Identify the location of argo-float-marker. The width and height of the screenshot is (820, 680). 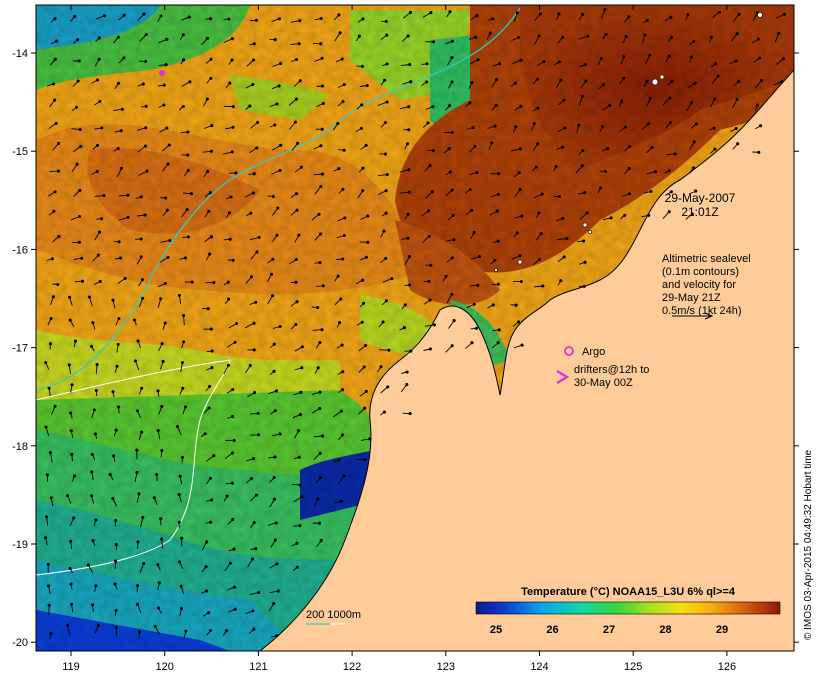
(162, 73).